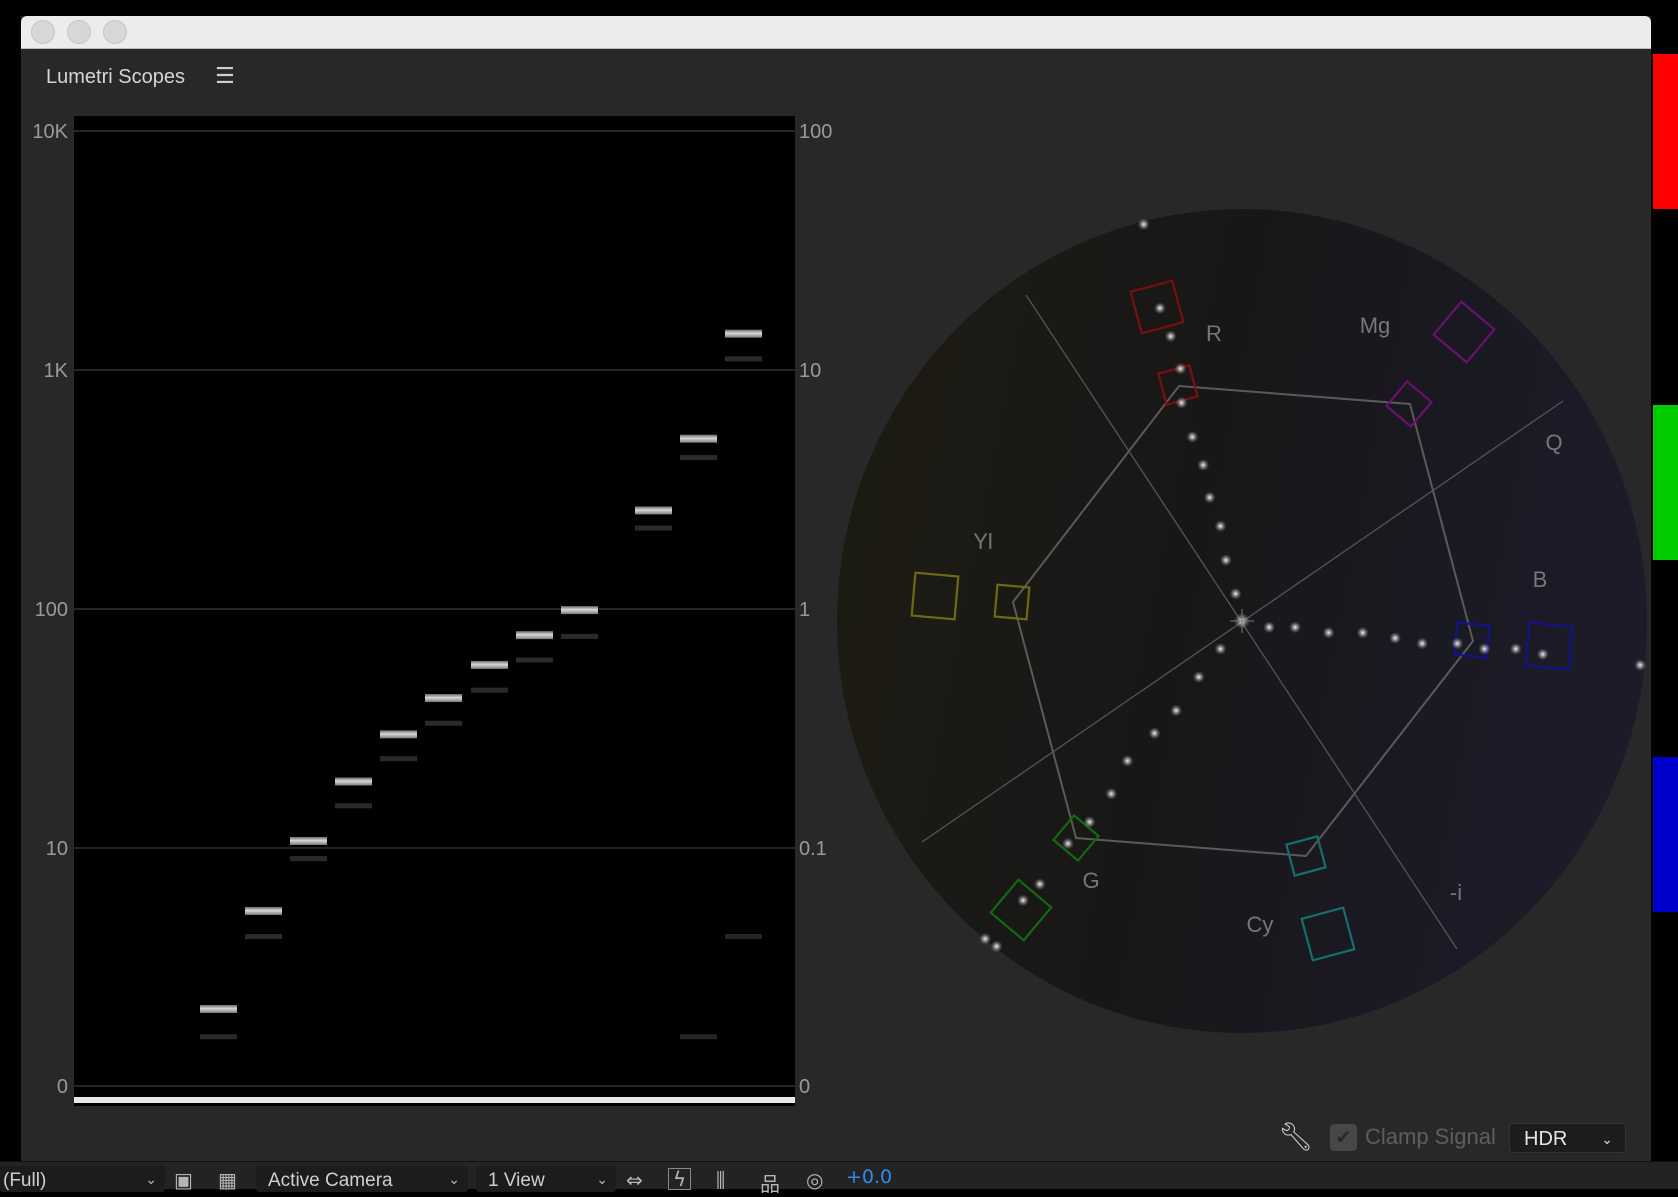  I want to click on waveform-black-level-trace, so click(434, 1100).